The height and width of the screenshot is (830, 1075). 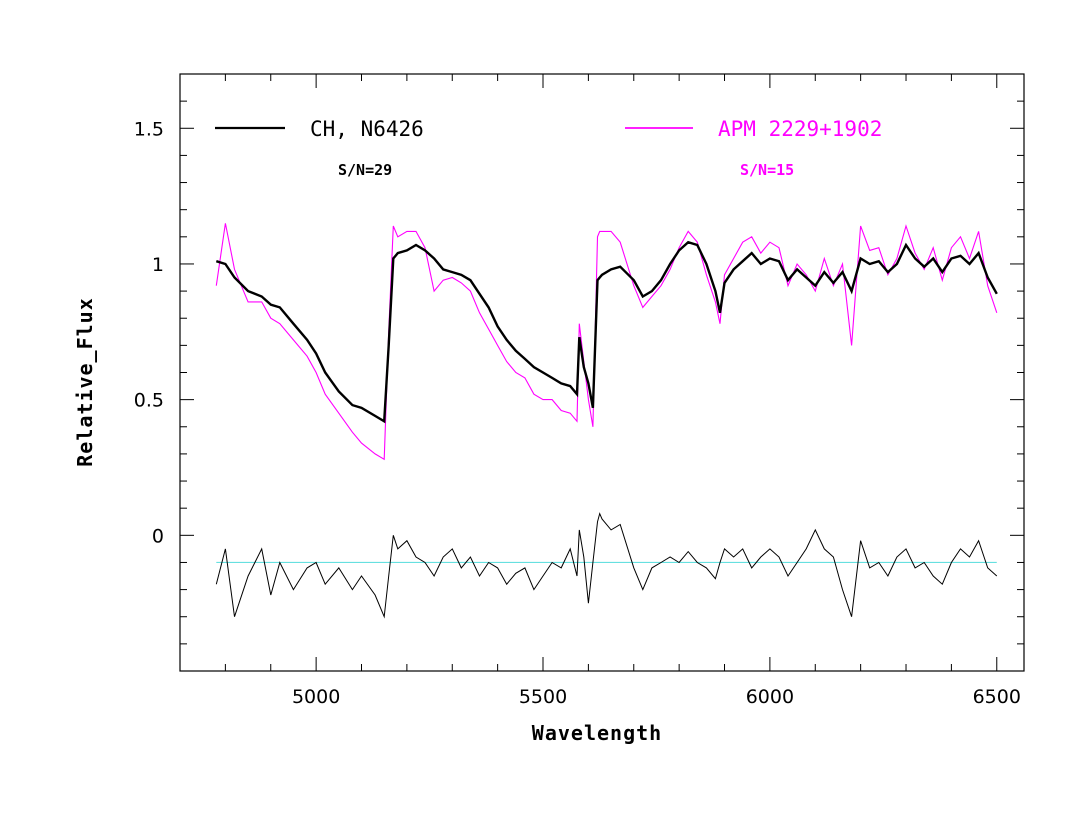 What do you see at coordinates (543, 697) in the screenshot?
I see `x-tick-label: 5500` at bounding box center [543, 697].